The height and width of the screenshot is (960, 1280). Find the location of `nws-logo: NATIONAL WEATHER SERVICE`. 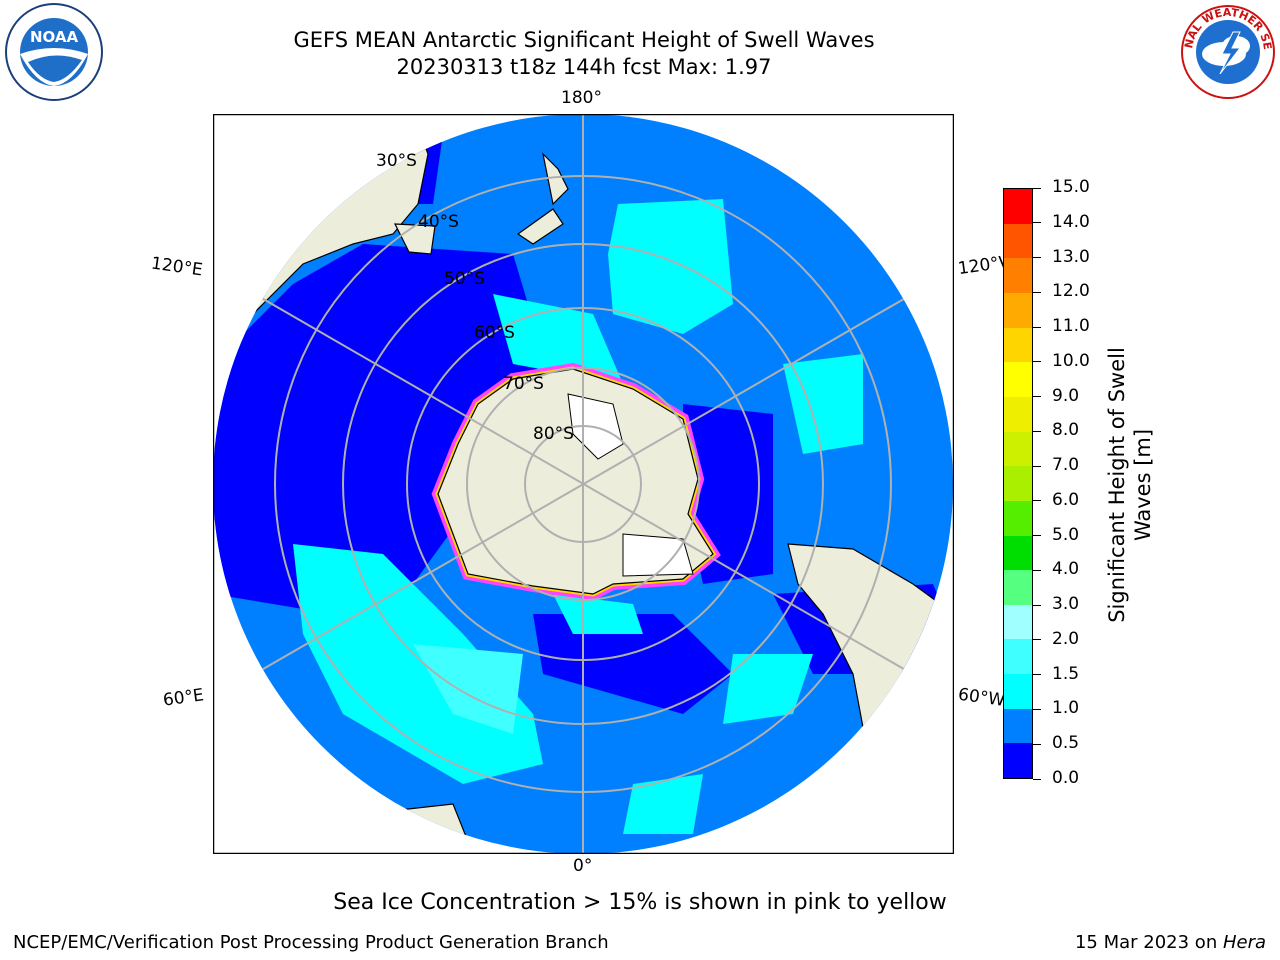

nws-logo: NATIONAL WEATHER SERVICE is located at coordinates (1226, 50).